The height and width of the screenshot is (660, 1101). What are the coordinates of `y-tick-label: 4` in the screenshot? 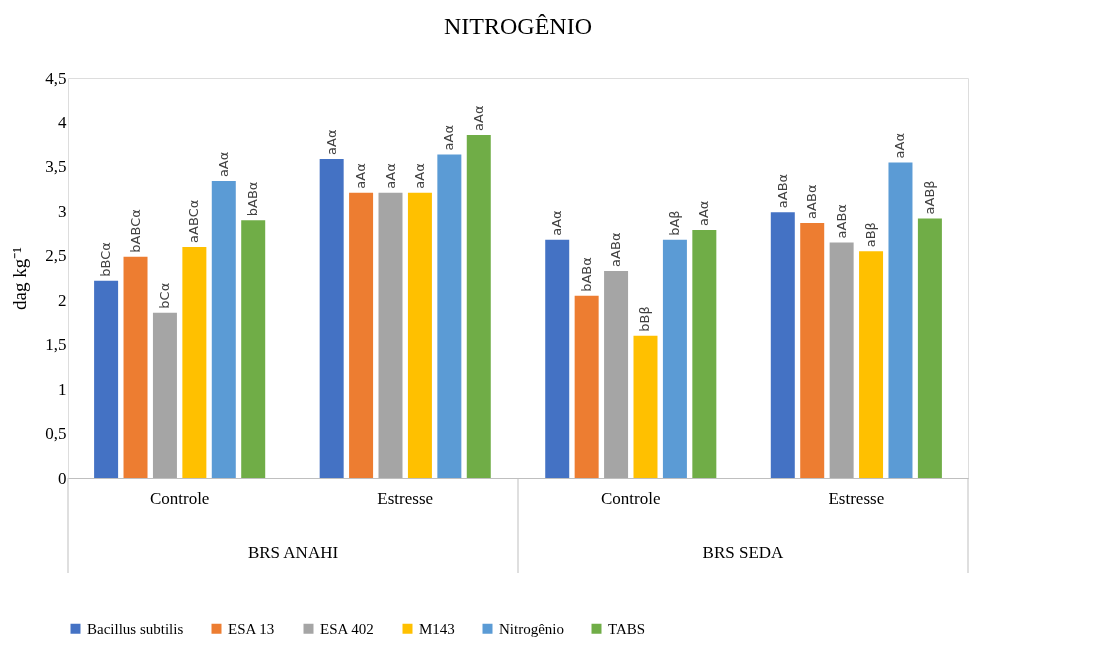 It's located at (62, 122).